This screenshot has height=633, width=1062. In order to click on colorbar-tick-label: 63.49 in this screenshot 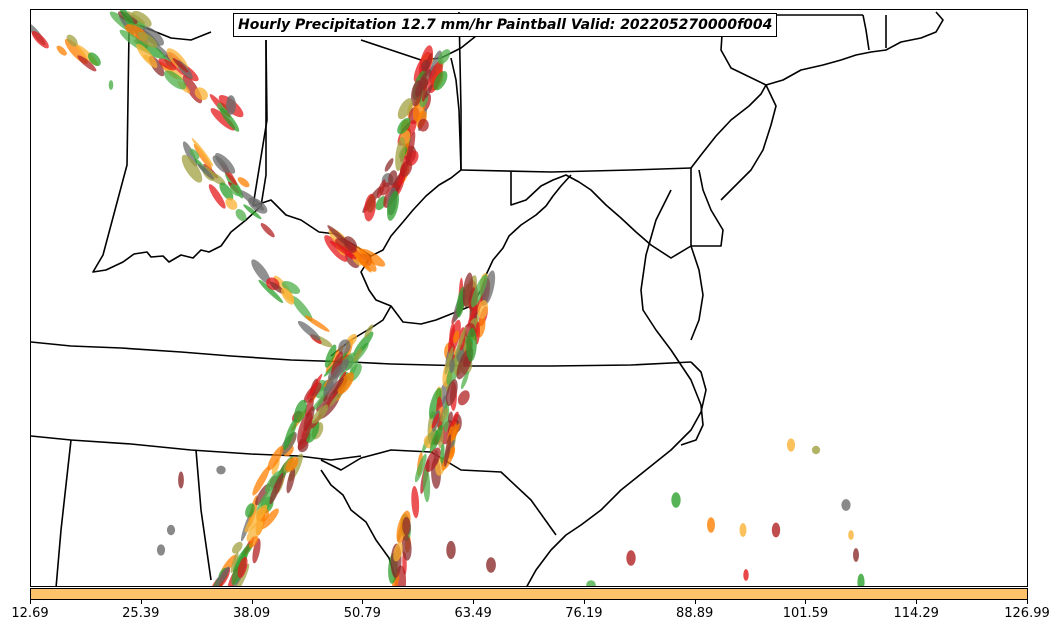, I will do `click(473, 613)`.